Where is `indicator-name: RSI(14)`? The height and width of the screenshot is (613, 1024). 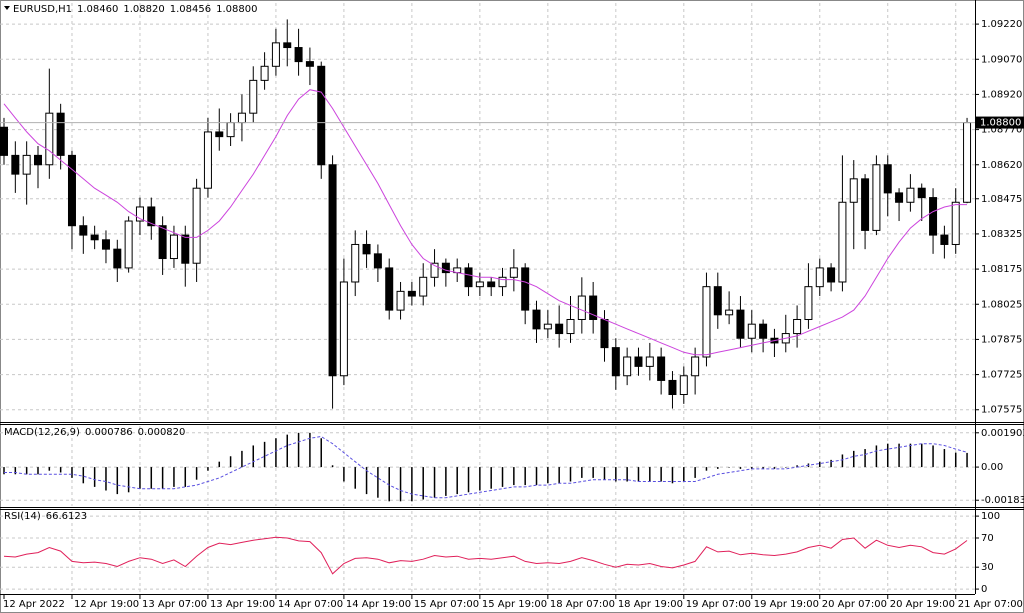 indicator-name: RSI(14) is located at coordinates (22, 516).